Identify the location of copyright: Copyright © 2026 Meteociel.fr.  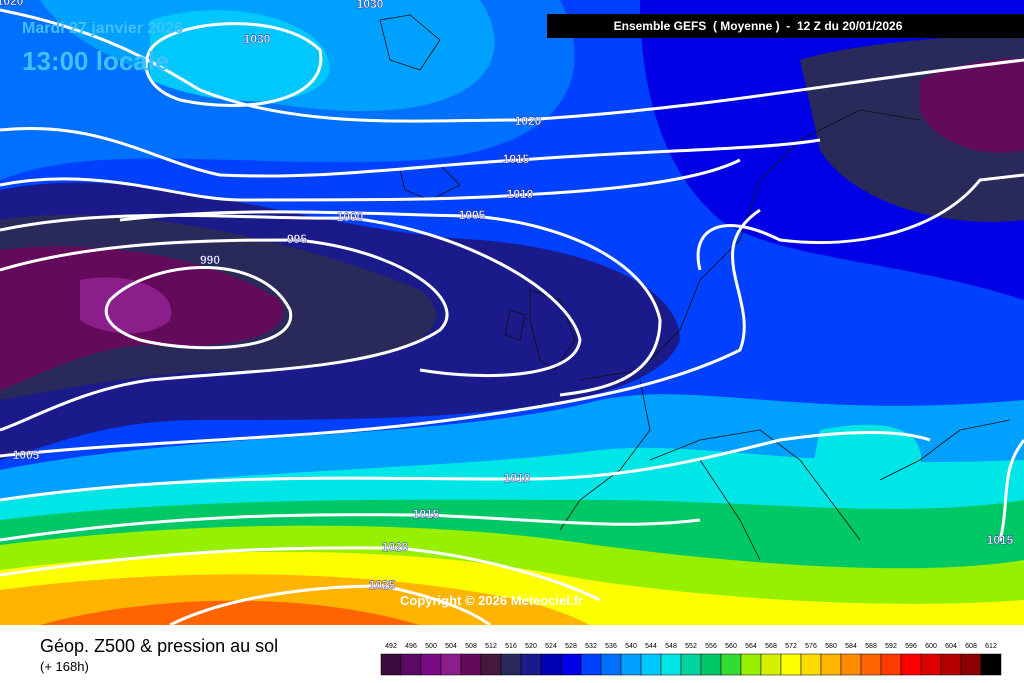
(491, 600).